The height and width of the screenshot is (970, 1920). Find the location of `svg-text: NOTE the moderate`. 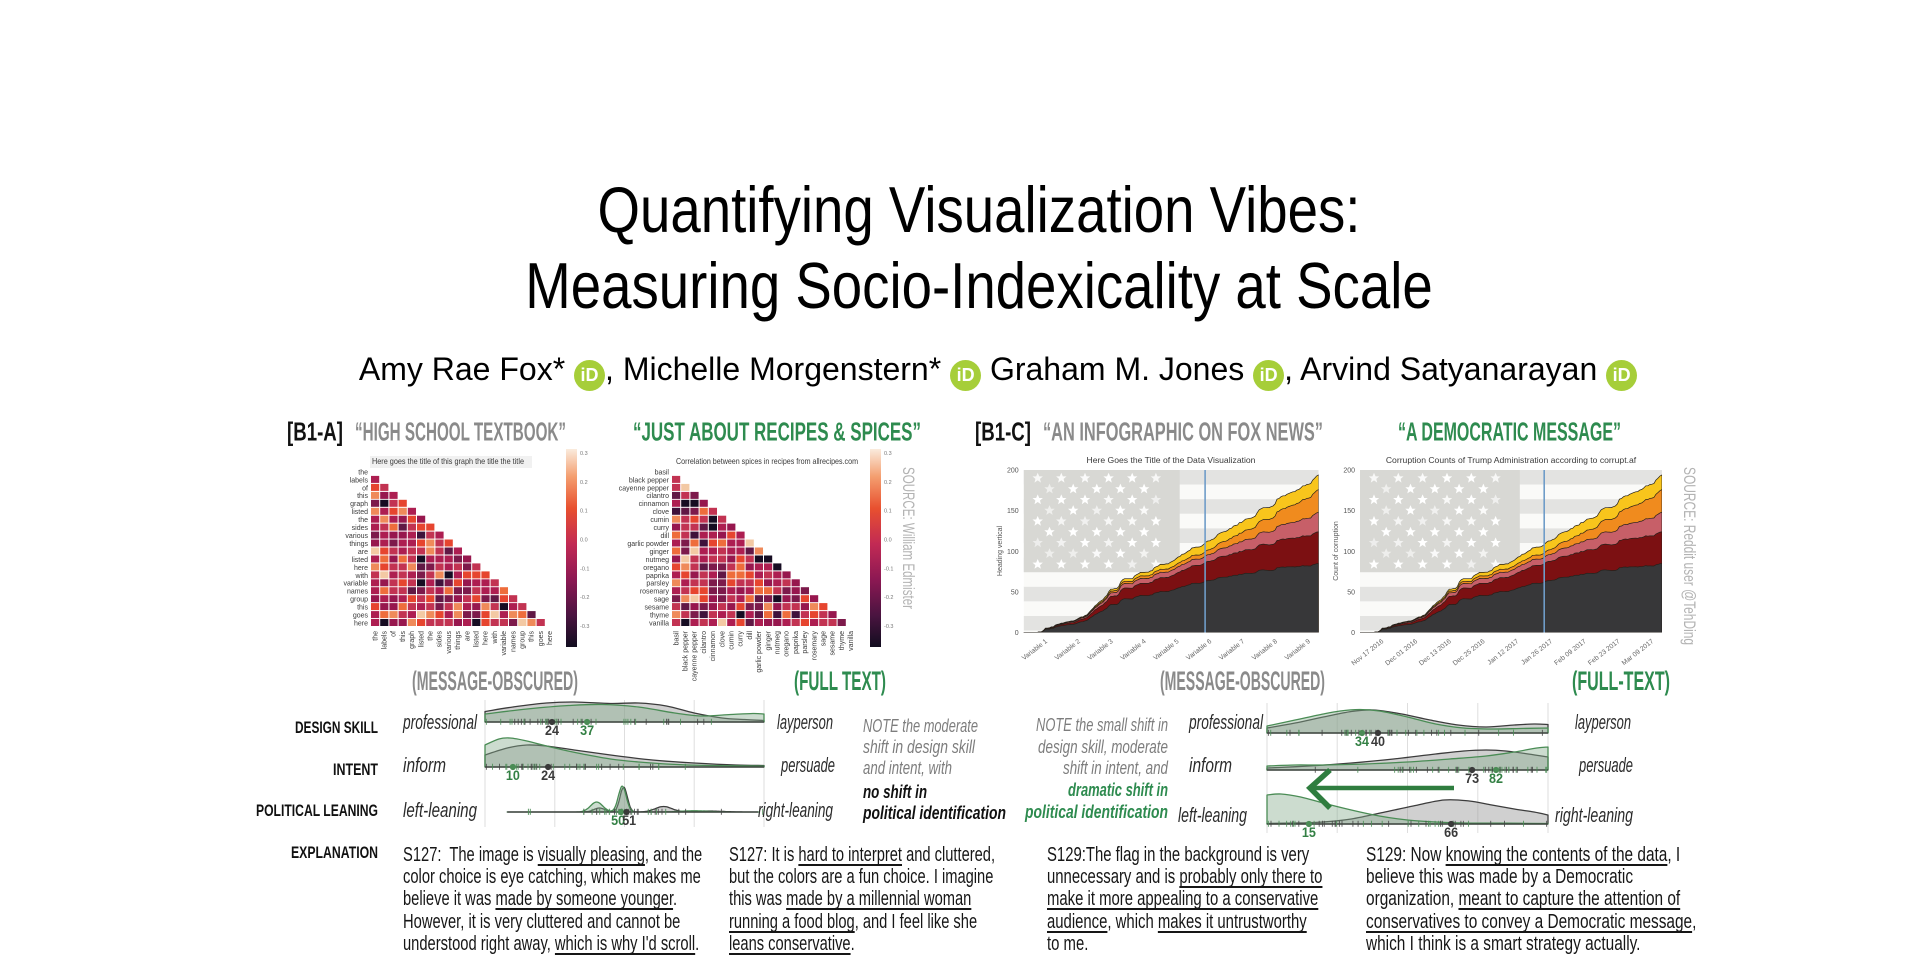

svg-text: NOTE the moderate is located at coordinates (920, 726).